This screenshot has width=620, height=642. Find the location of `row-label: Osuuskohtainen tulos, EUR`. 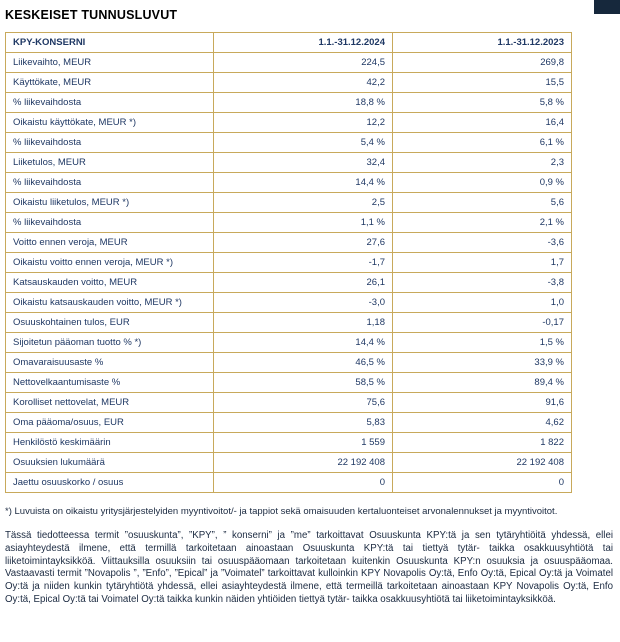

row-label: Osuuskohtainen tulos, EUR is located at coordinates (109, 322).